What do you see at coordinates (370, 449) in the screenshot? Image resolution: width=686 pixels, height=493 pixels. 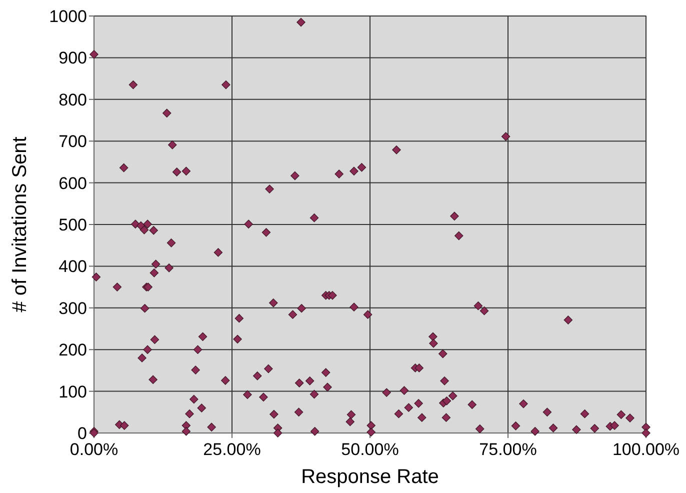 I see `x-tick-label: 50.00%` at bounding box center [370, 449].